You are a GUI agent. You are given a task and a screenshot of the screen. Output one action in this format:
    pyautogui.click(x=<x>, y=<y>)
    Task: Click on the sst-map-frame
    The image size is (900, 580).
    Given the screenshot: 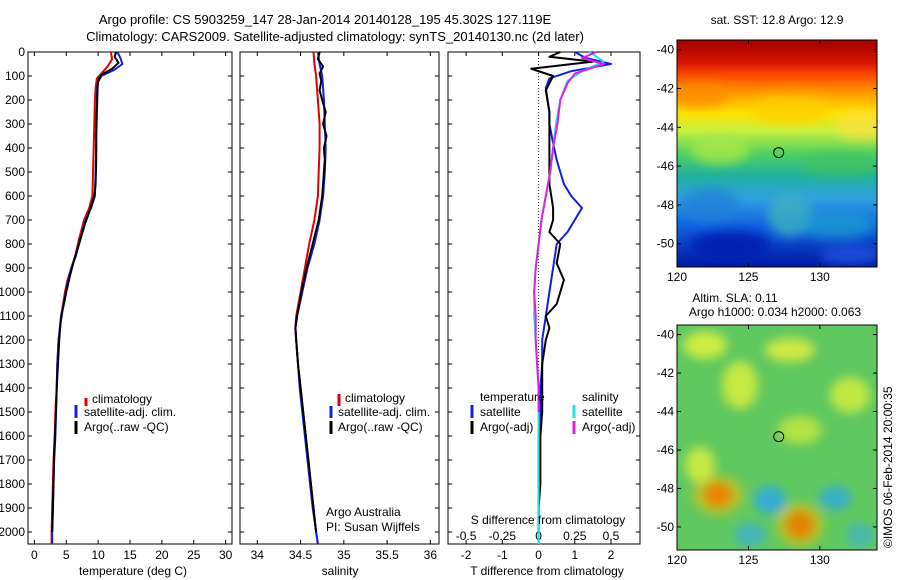 What is the action you would take?
    pyautogui.click(x=777, y=153)
    